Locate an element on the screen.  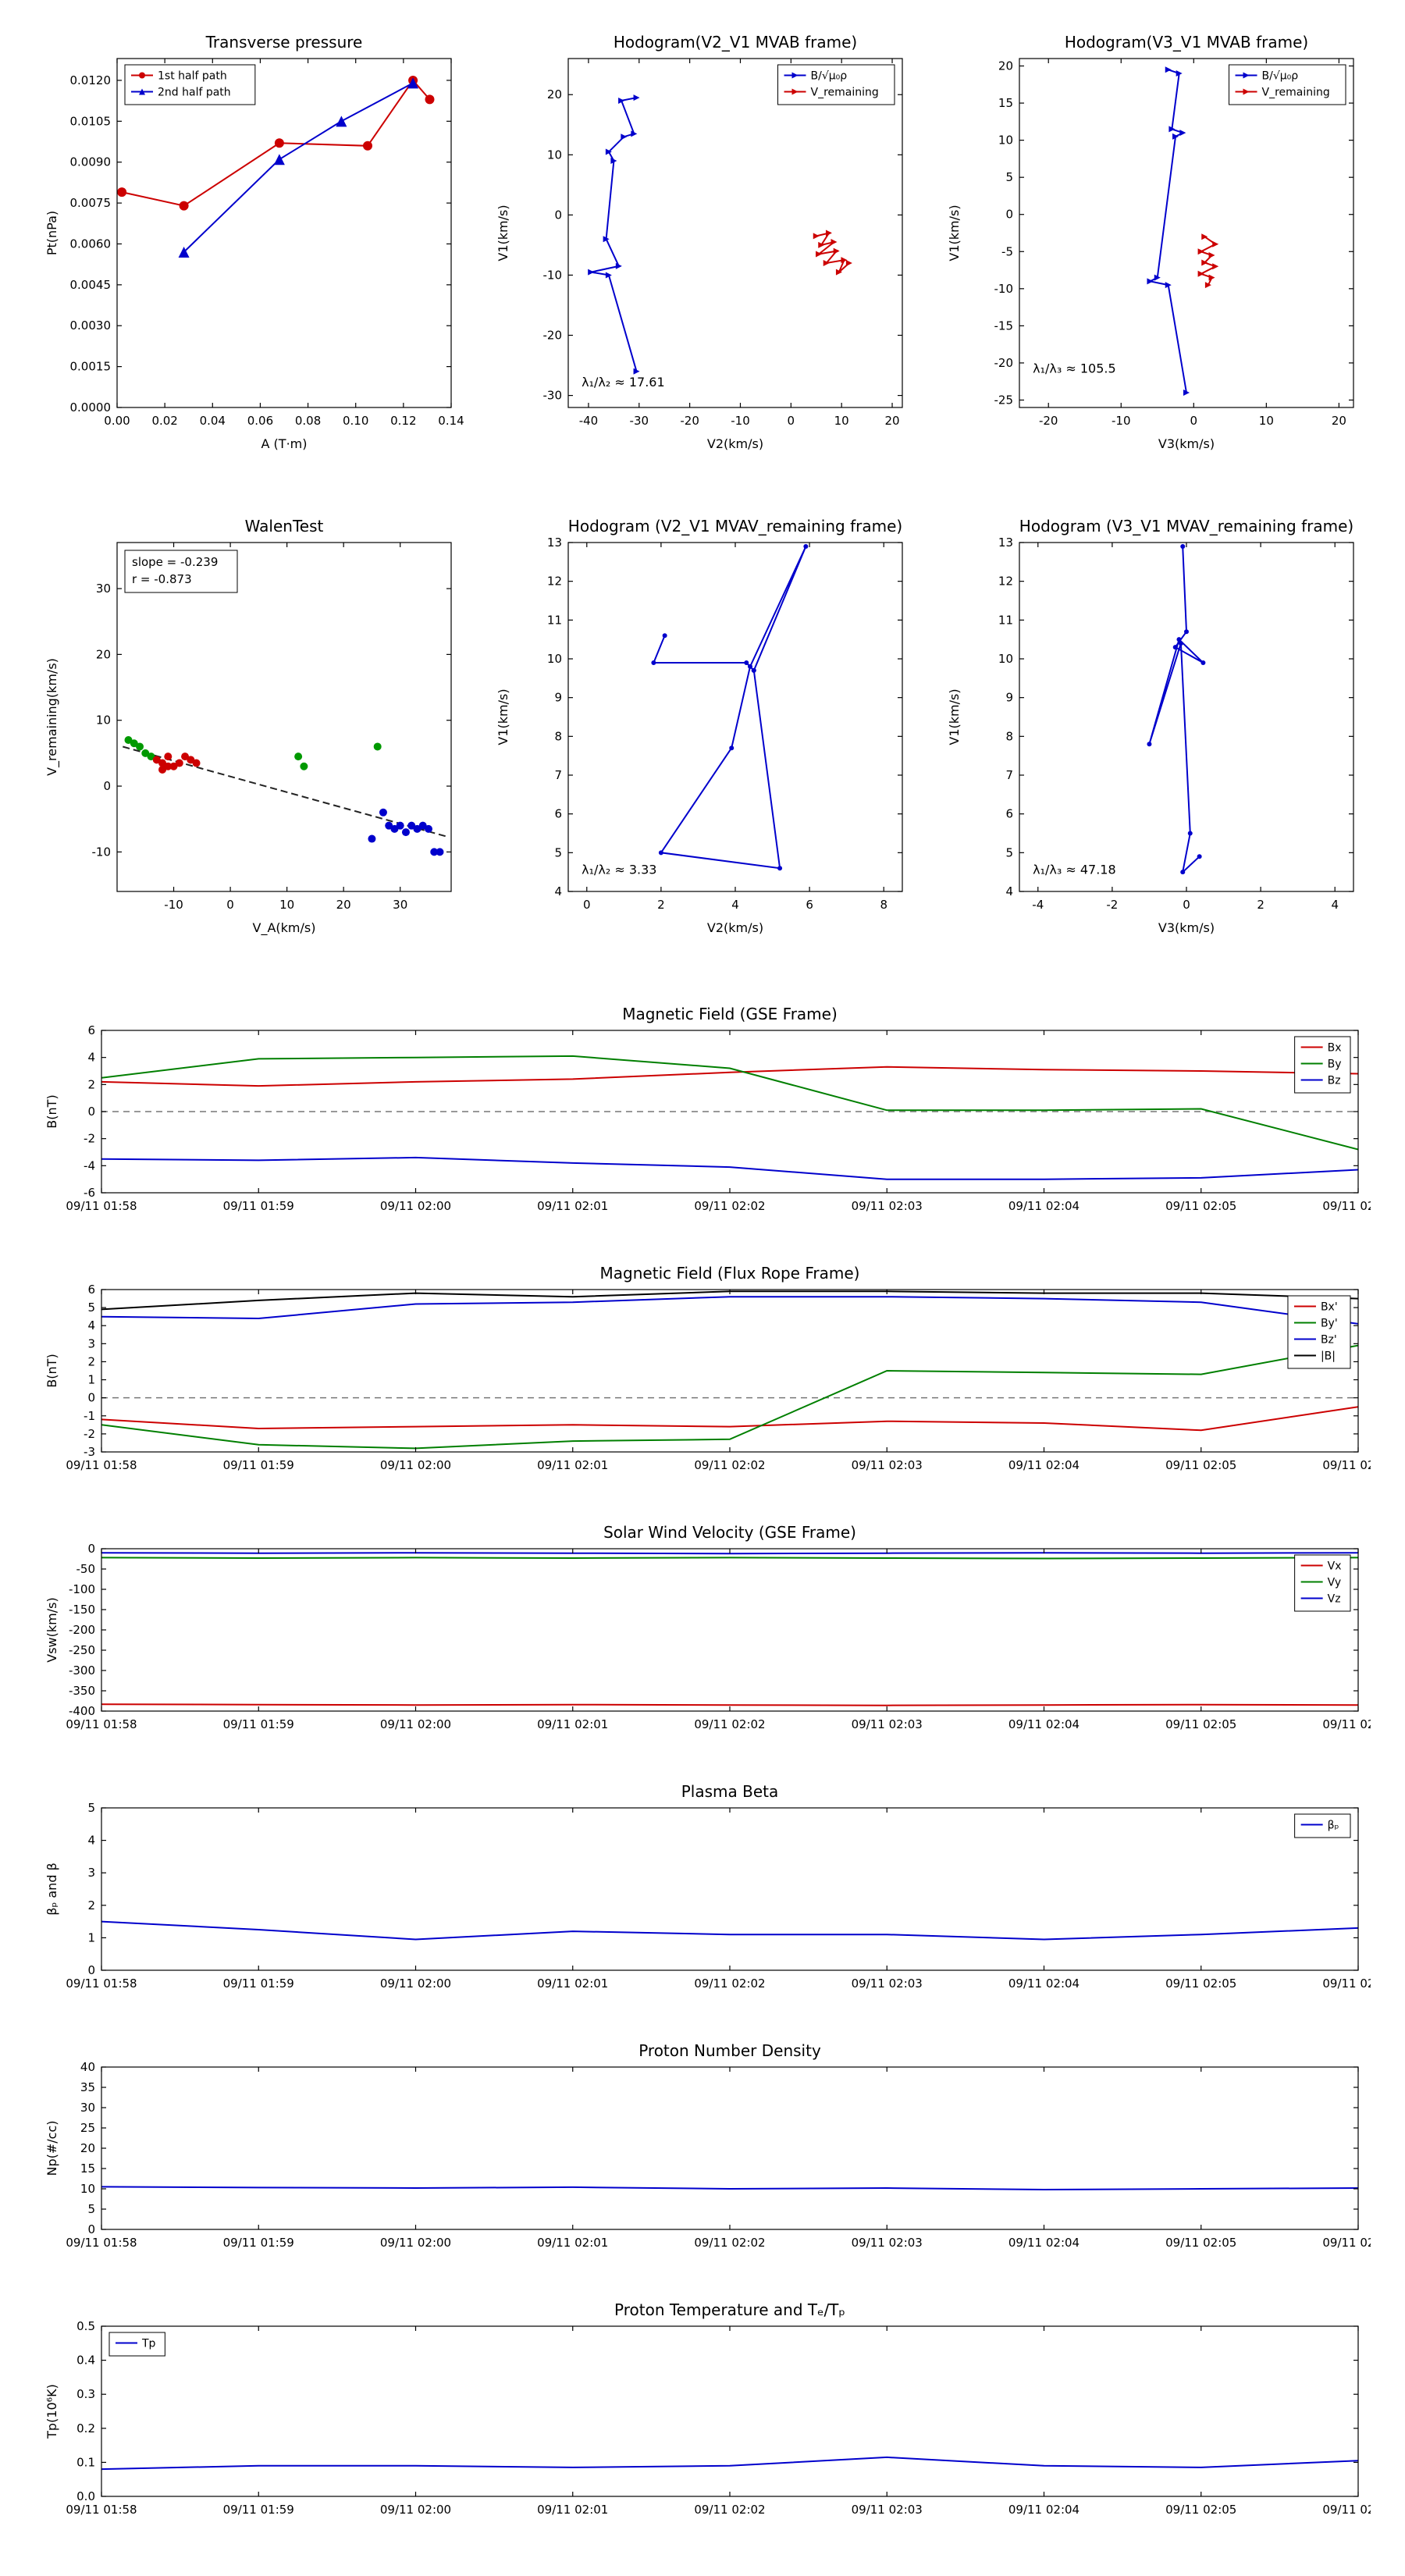
svg-text: Magnetic Field (GSE Frame) is located at coordinates (730, 1014).